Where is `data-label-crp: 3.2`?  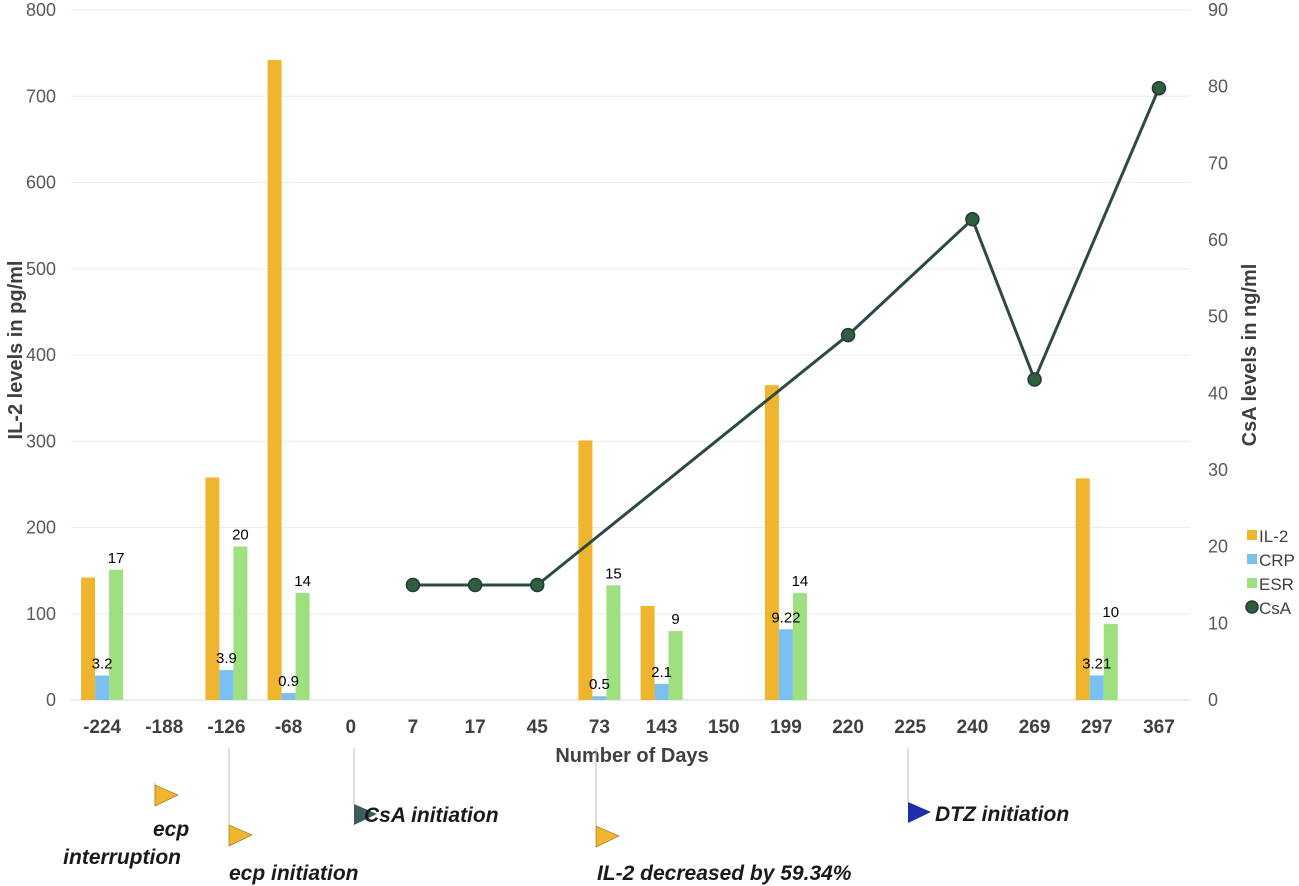 data-label-crp: 3.2 is located at coordinates (102, 664).